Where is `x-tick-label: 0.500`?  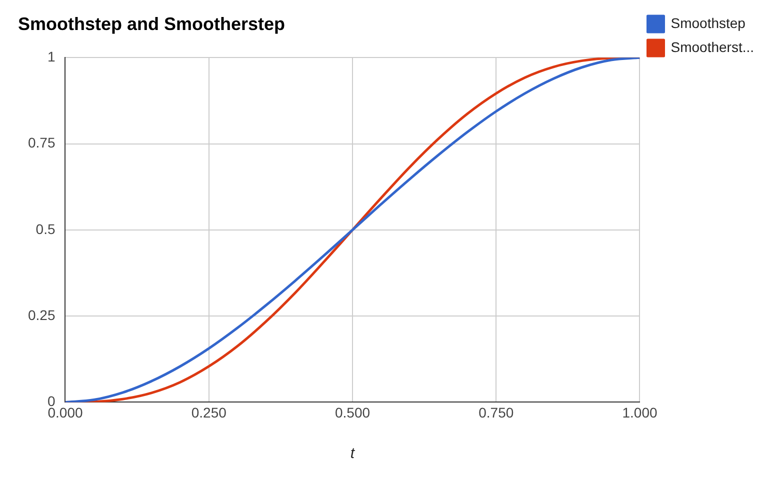
x-tick-label: 0.500 is located at coordinates (352, 412).